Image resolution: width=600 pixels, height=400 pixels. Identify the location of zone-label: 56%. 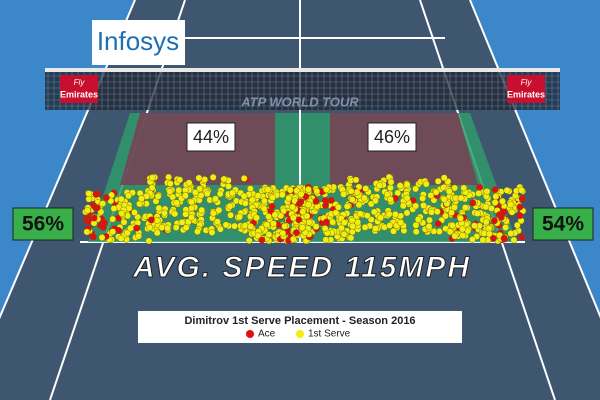
(43, 224).